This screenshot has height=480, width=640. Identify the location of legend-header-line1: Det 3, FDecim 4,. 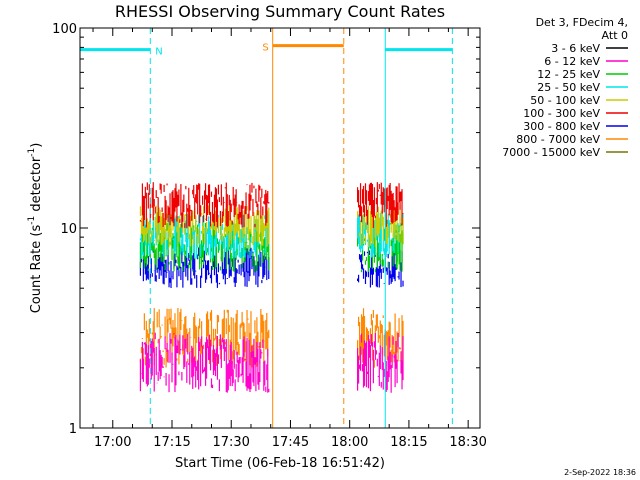
(582, 22).